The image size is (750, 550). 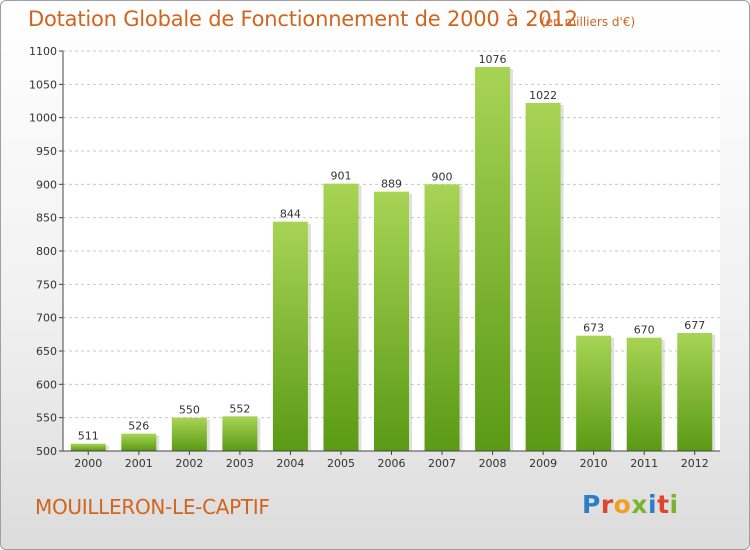 I want to click on x-tick-label-2006: 2006, so click(x=392, y=463).